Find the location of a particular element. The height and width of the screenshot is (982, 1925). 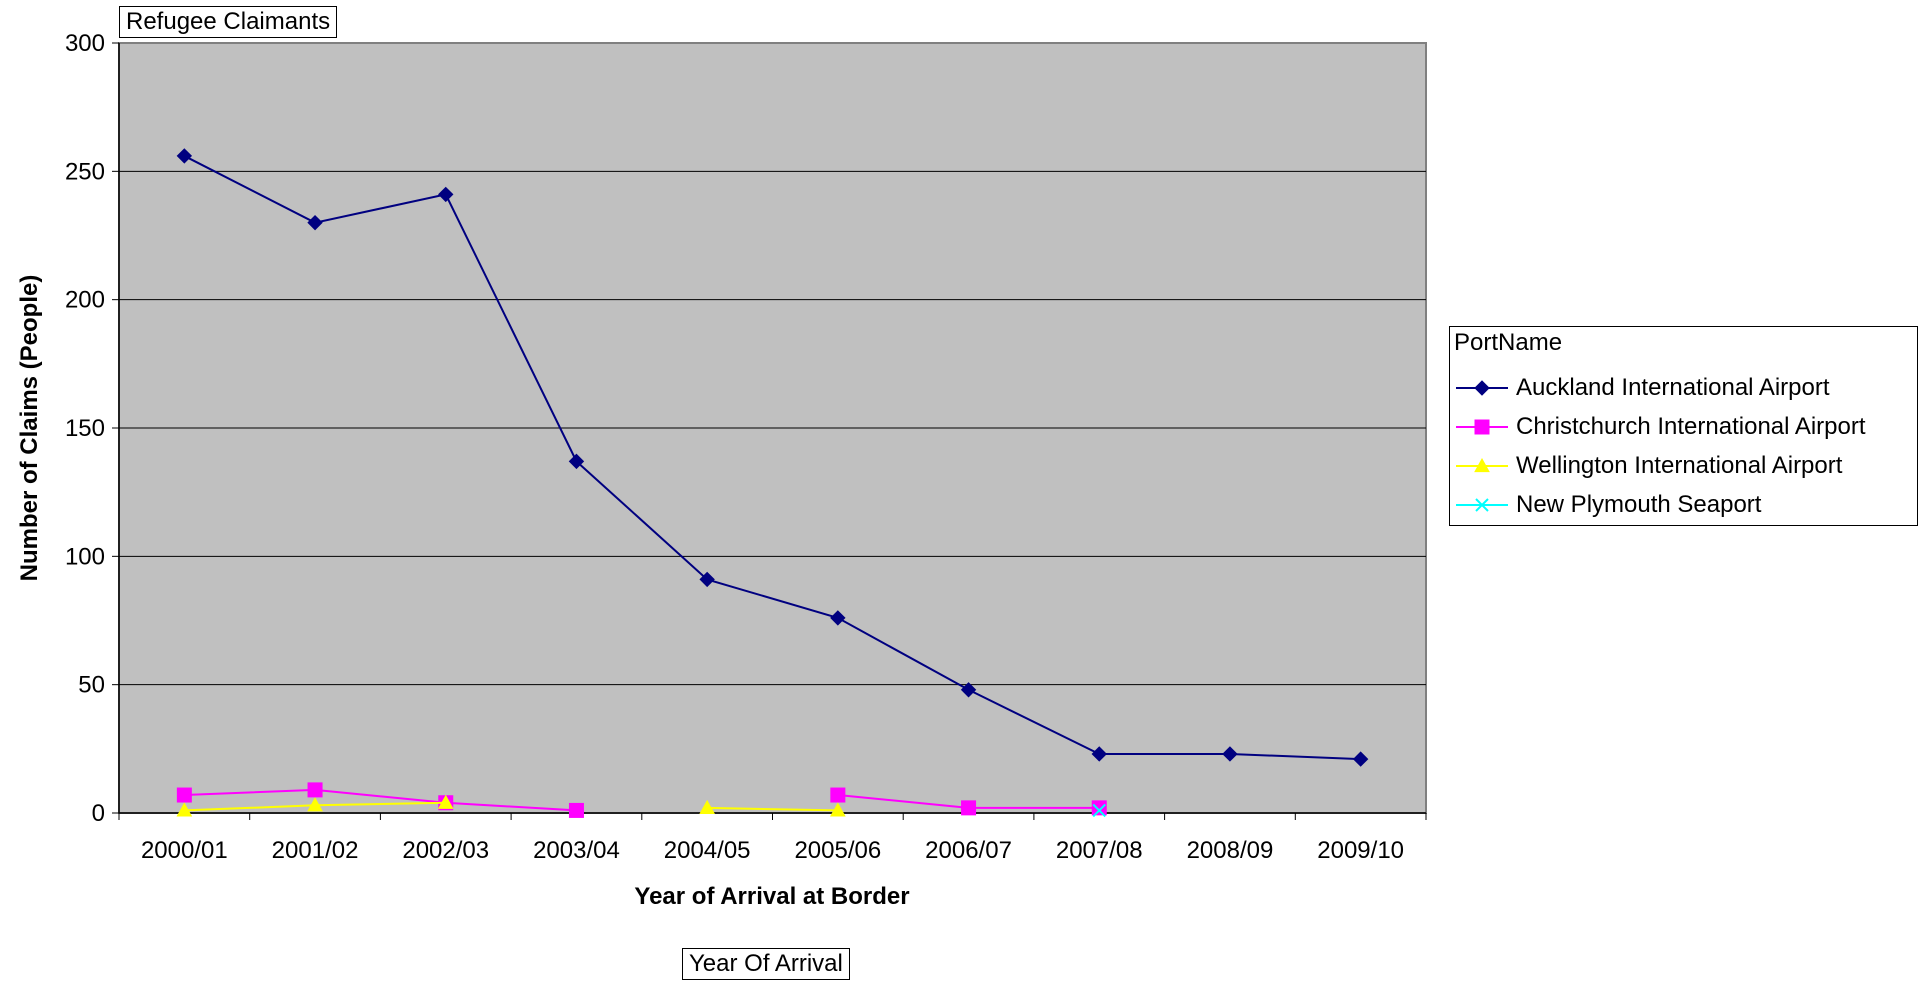

x-tick-label: 2006/07 is located at coordinates (968, 850).